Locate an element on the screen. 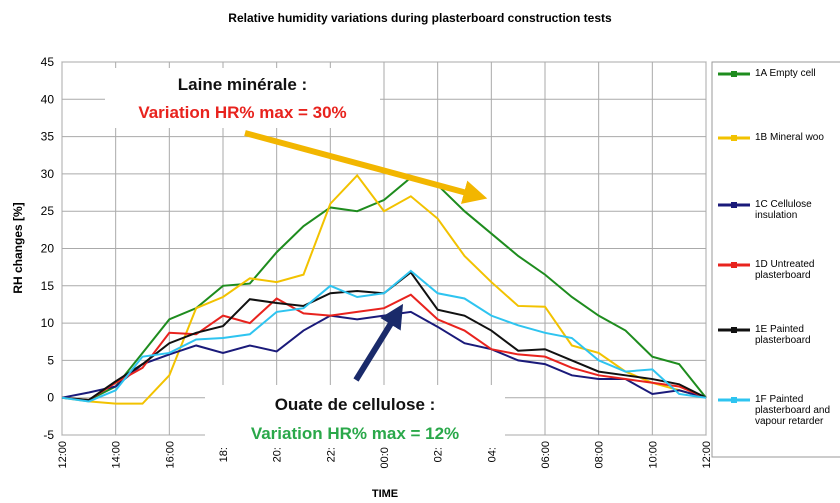 This screenshot has width=840, height=503. y-tick-label: 10 is located at coordinates (48, 323).